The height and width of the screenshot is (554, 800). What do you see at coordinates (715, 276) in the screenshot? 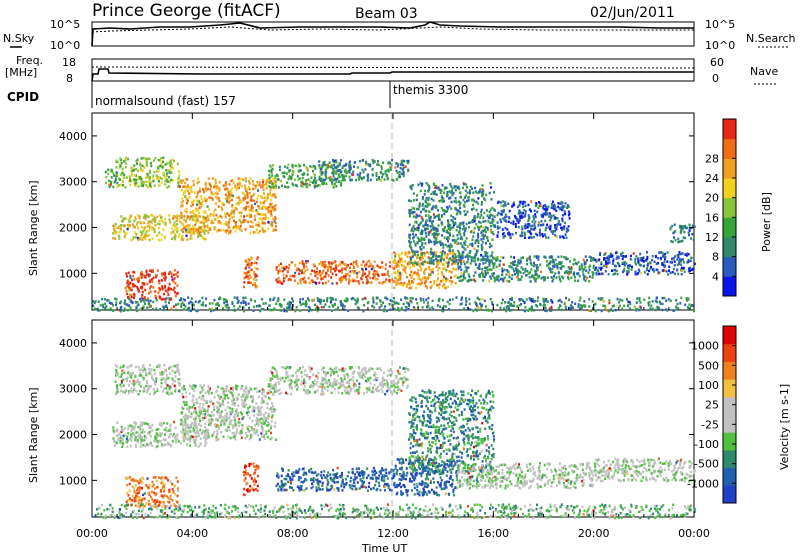
I see `power-colorbar-tick-0: 4` at bounding box center [715, 276].